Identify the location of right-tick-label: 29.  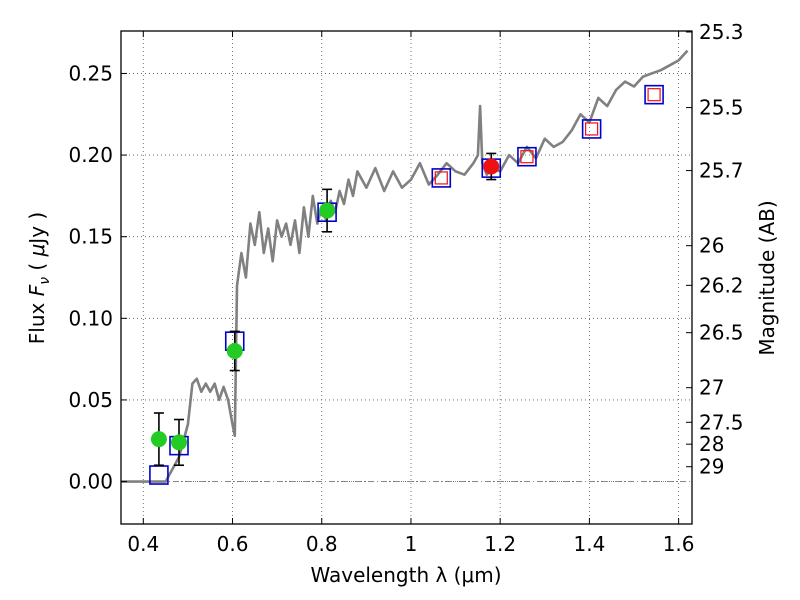
(711, 467).